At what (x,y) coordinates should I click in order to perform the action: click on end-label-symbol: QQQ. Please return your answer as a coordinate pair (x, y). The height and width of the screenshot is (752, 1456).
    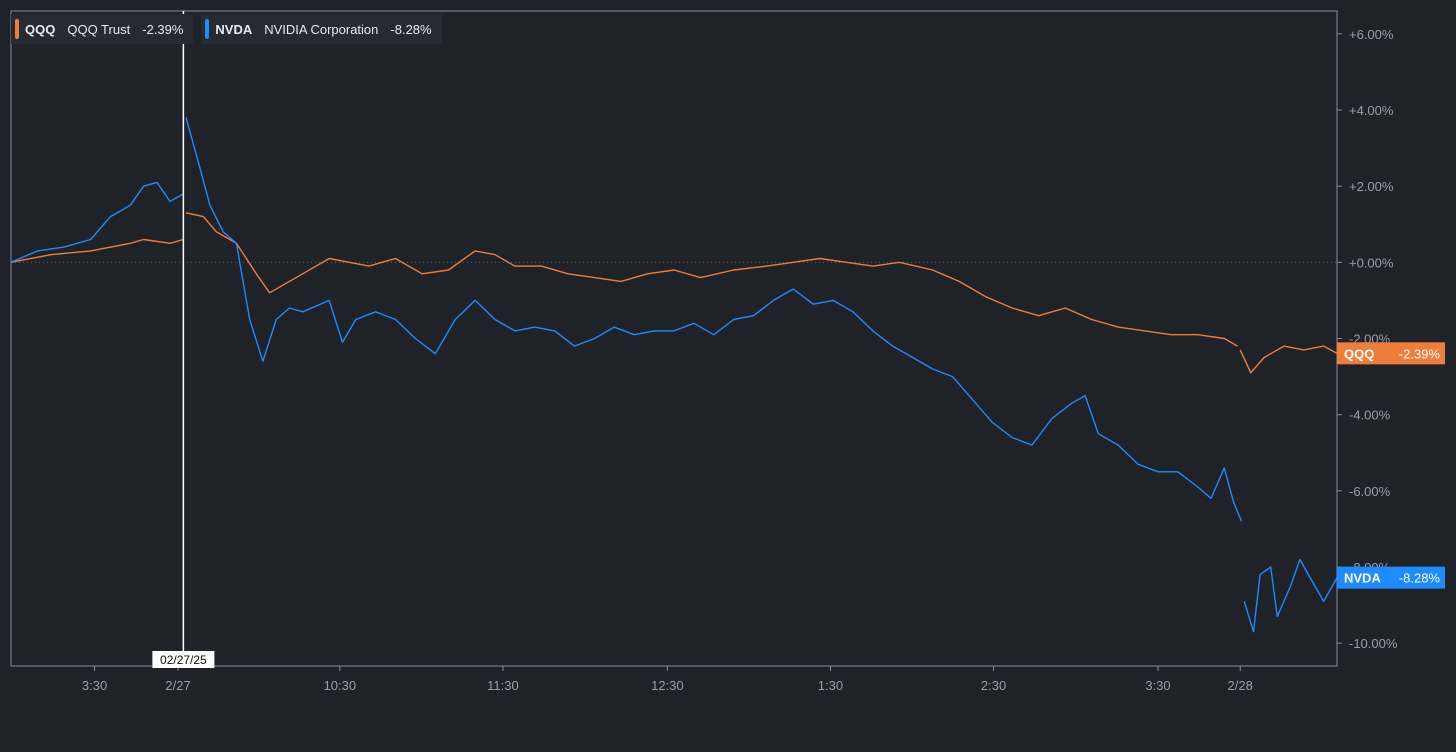
    Looking at the image, I should click on (1359, 353).